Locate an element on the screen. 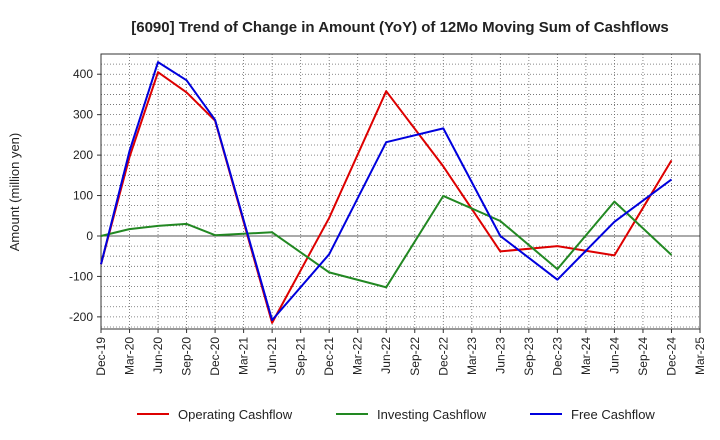 Image resolution: width=720 pixels, height=440 pixels. legend-label: Free Cashflow is located at coordinates (613, 414).